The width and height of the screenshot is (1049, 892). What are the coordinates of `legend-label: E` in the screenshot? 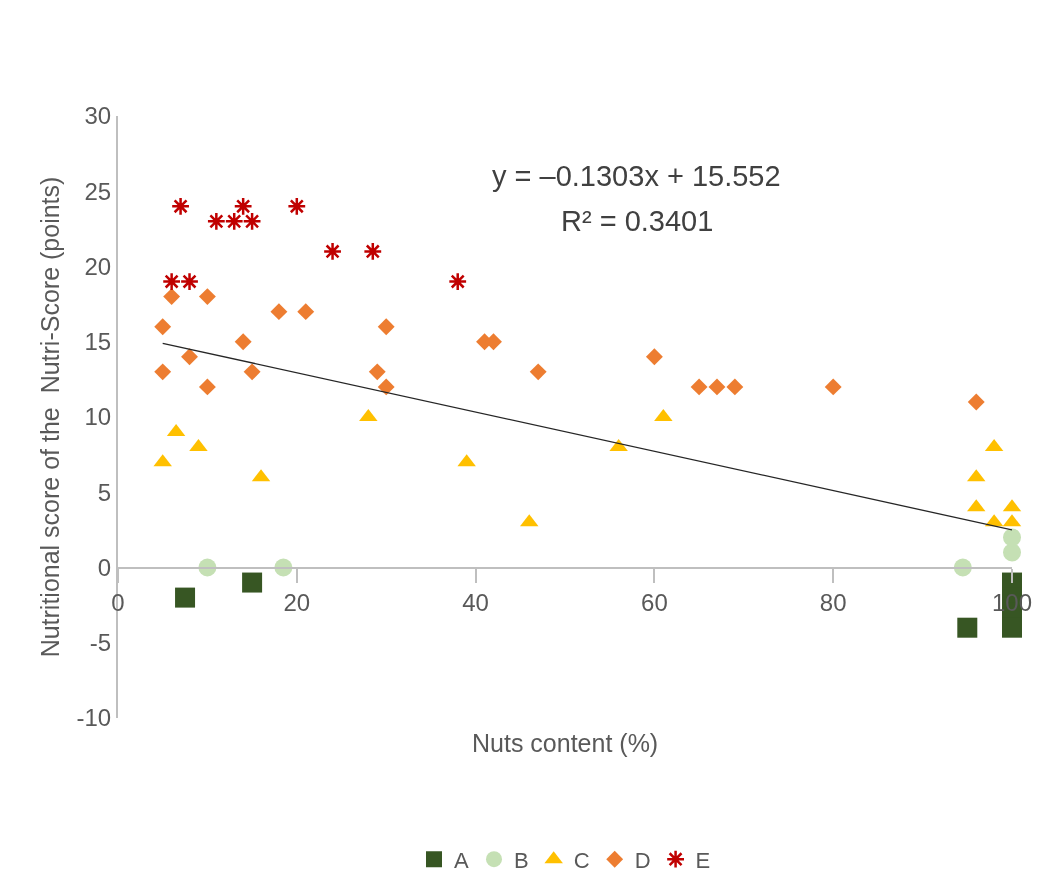 It's located at (703, 860).